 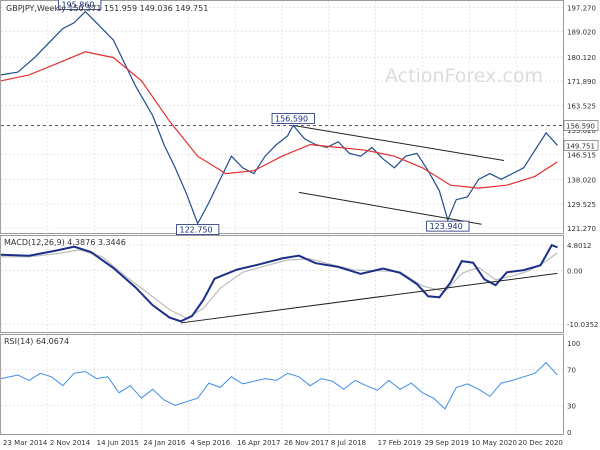 I want to click on price-tick-label: 138.020, so click(x=581, y=180).